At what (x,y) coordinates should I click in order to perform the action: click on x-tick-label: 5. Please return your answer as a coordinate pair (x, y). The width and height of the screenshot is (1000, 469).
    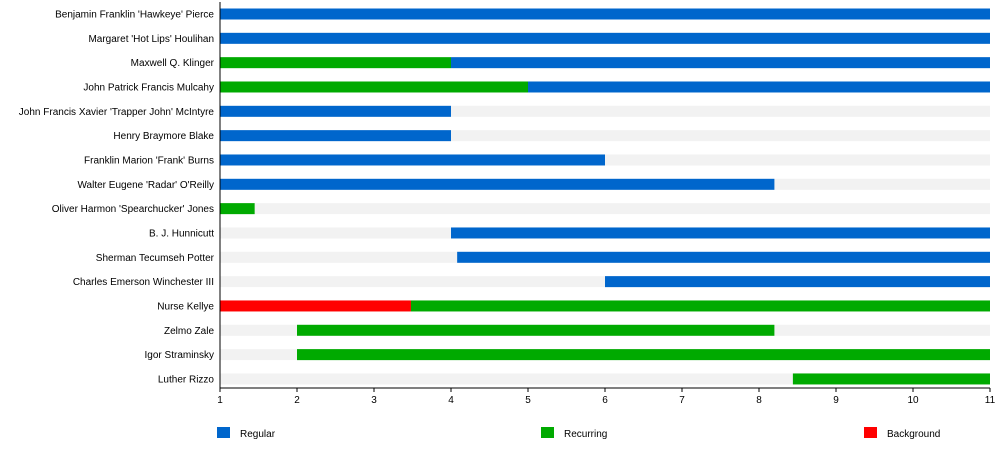
    Looking at the image, I should click on (528, 400).